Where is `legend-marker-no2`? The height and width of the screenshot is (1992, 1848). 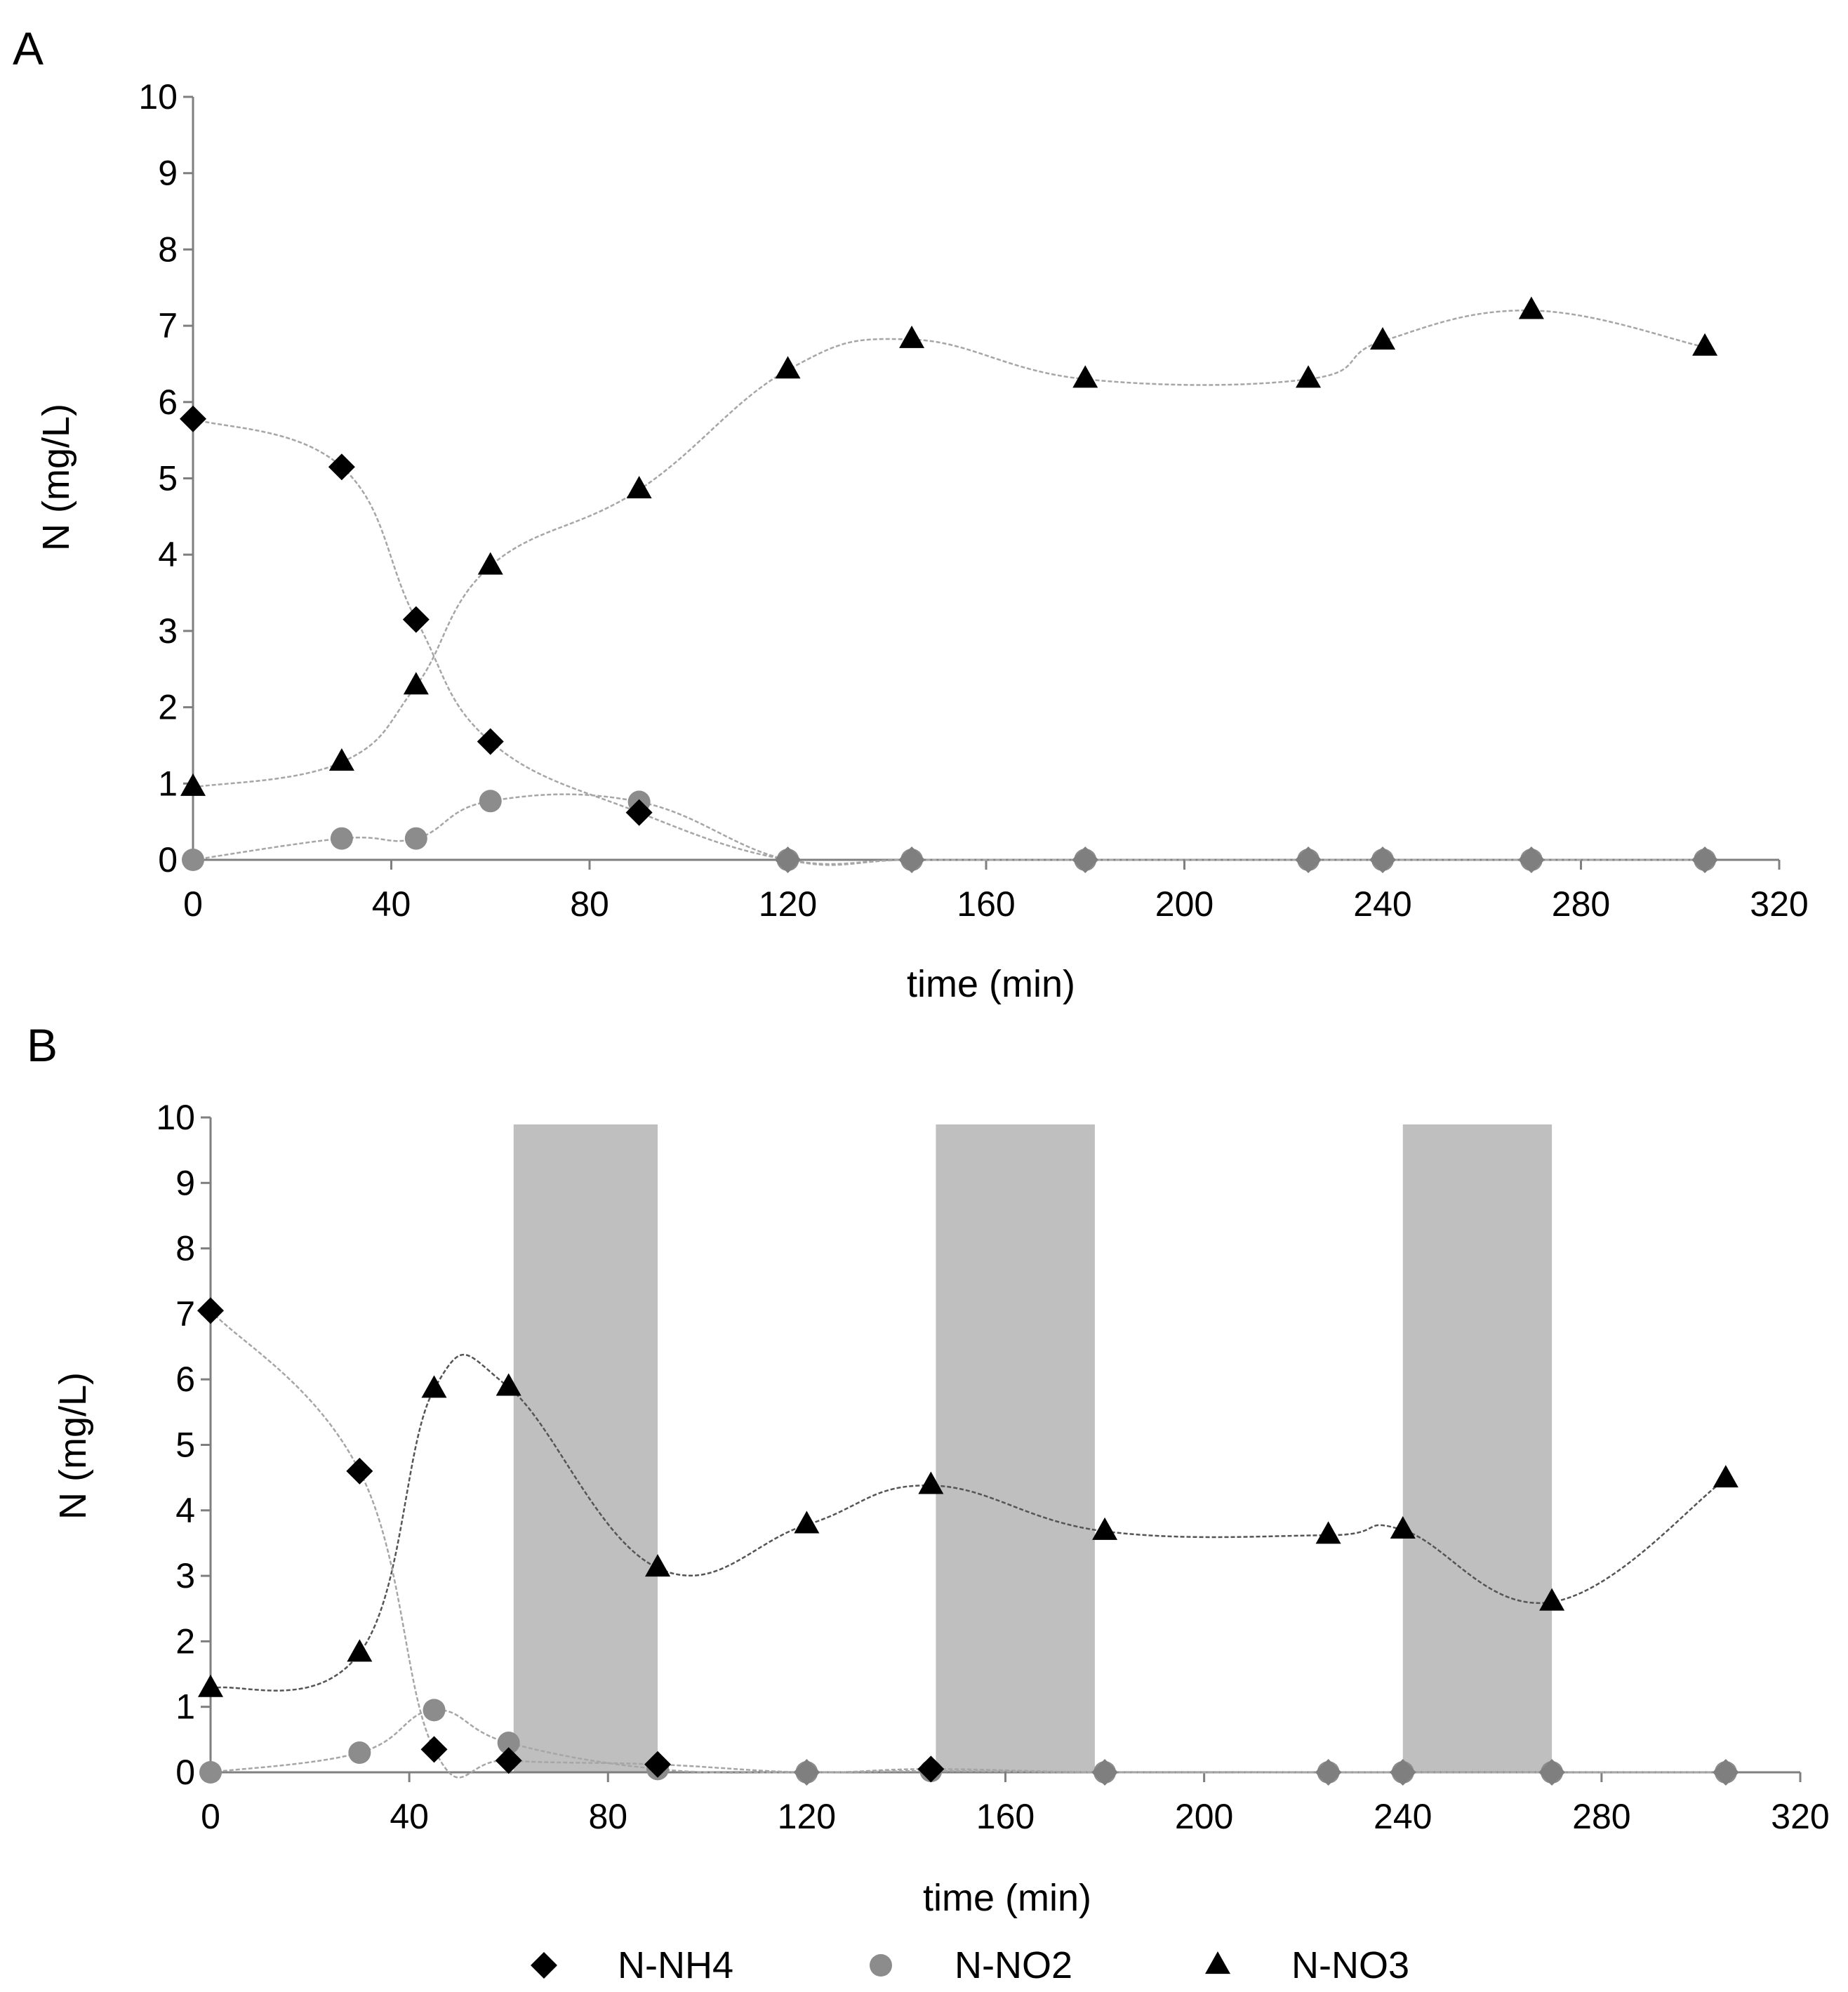
legend-marker-no2 is located at coordinates (881, 1965).